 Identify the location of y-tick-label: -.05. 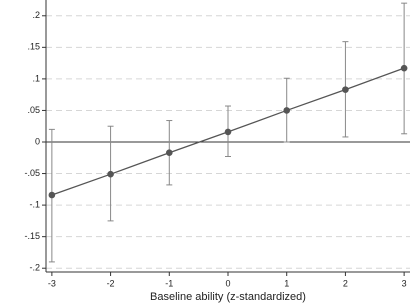
(32, 173).